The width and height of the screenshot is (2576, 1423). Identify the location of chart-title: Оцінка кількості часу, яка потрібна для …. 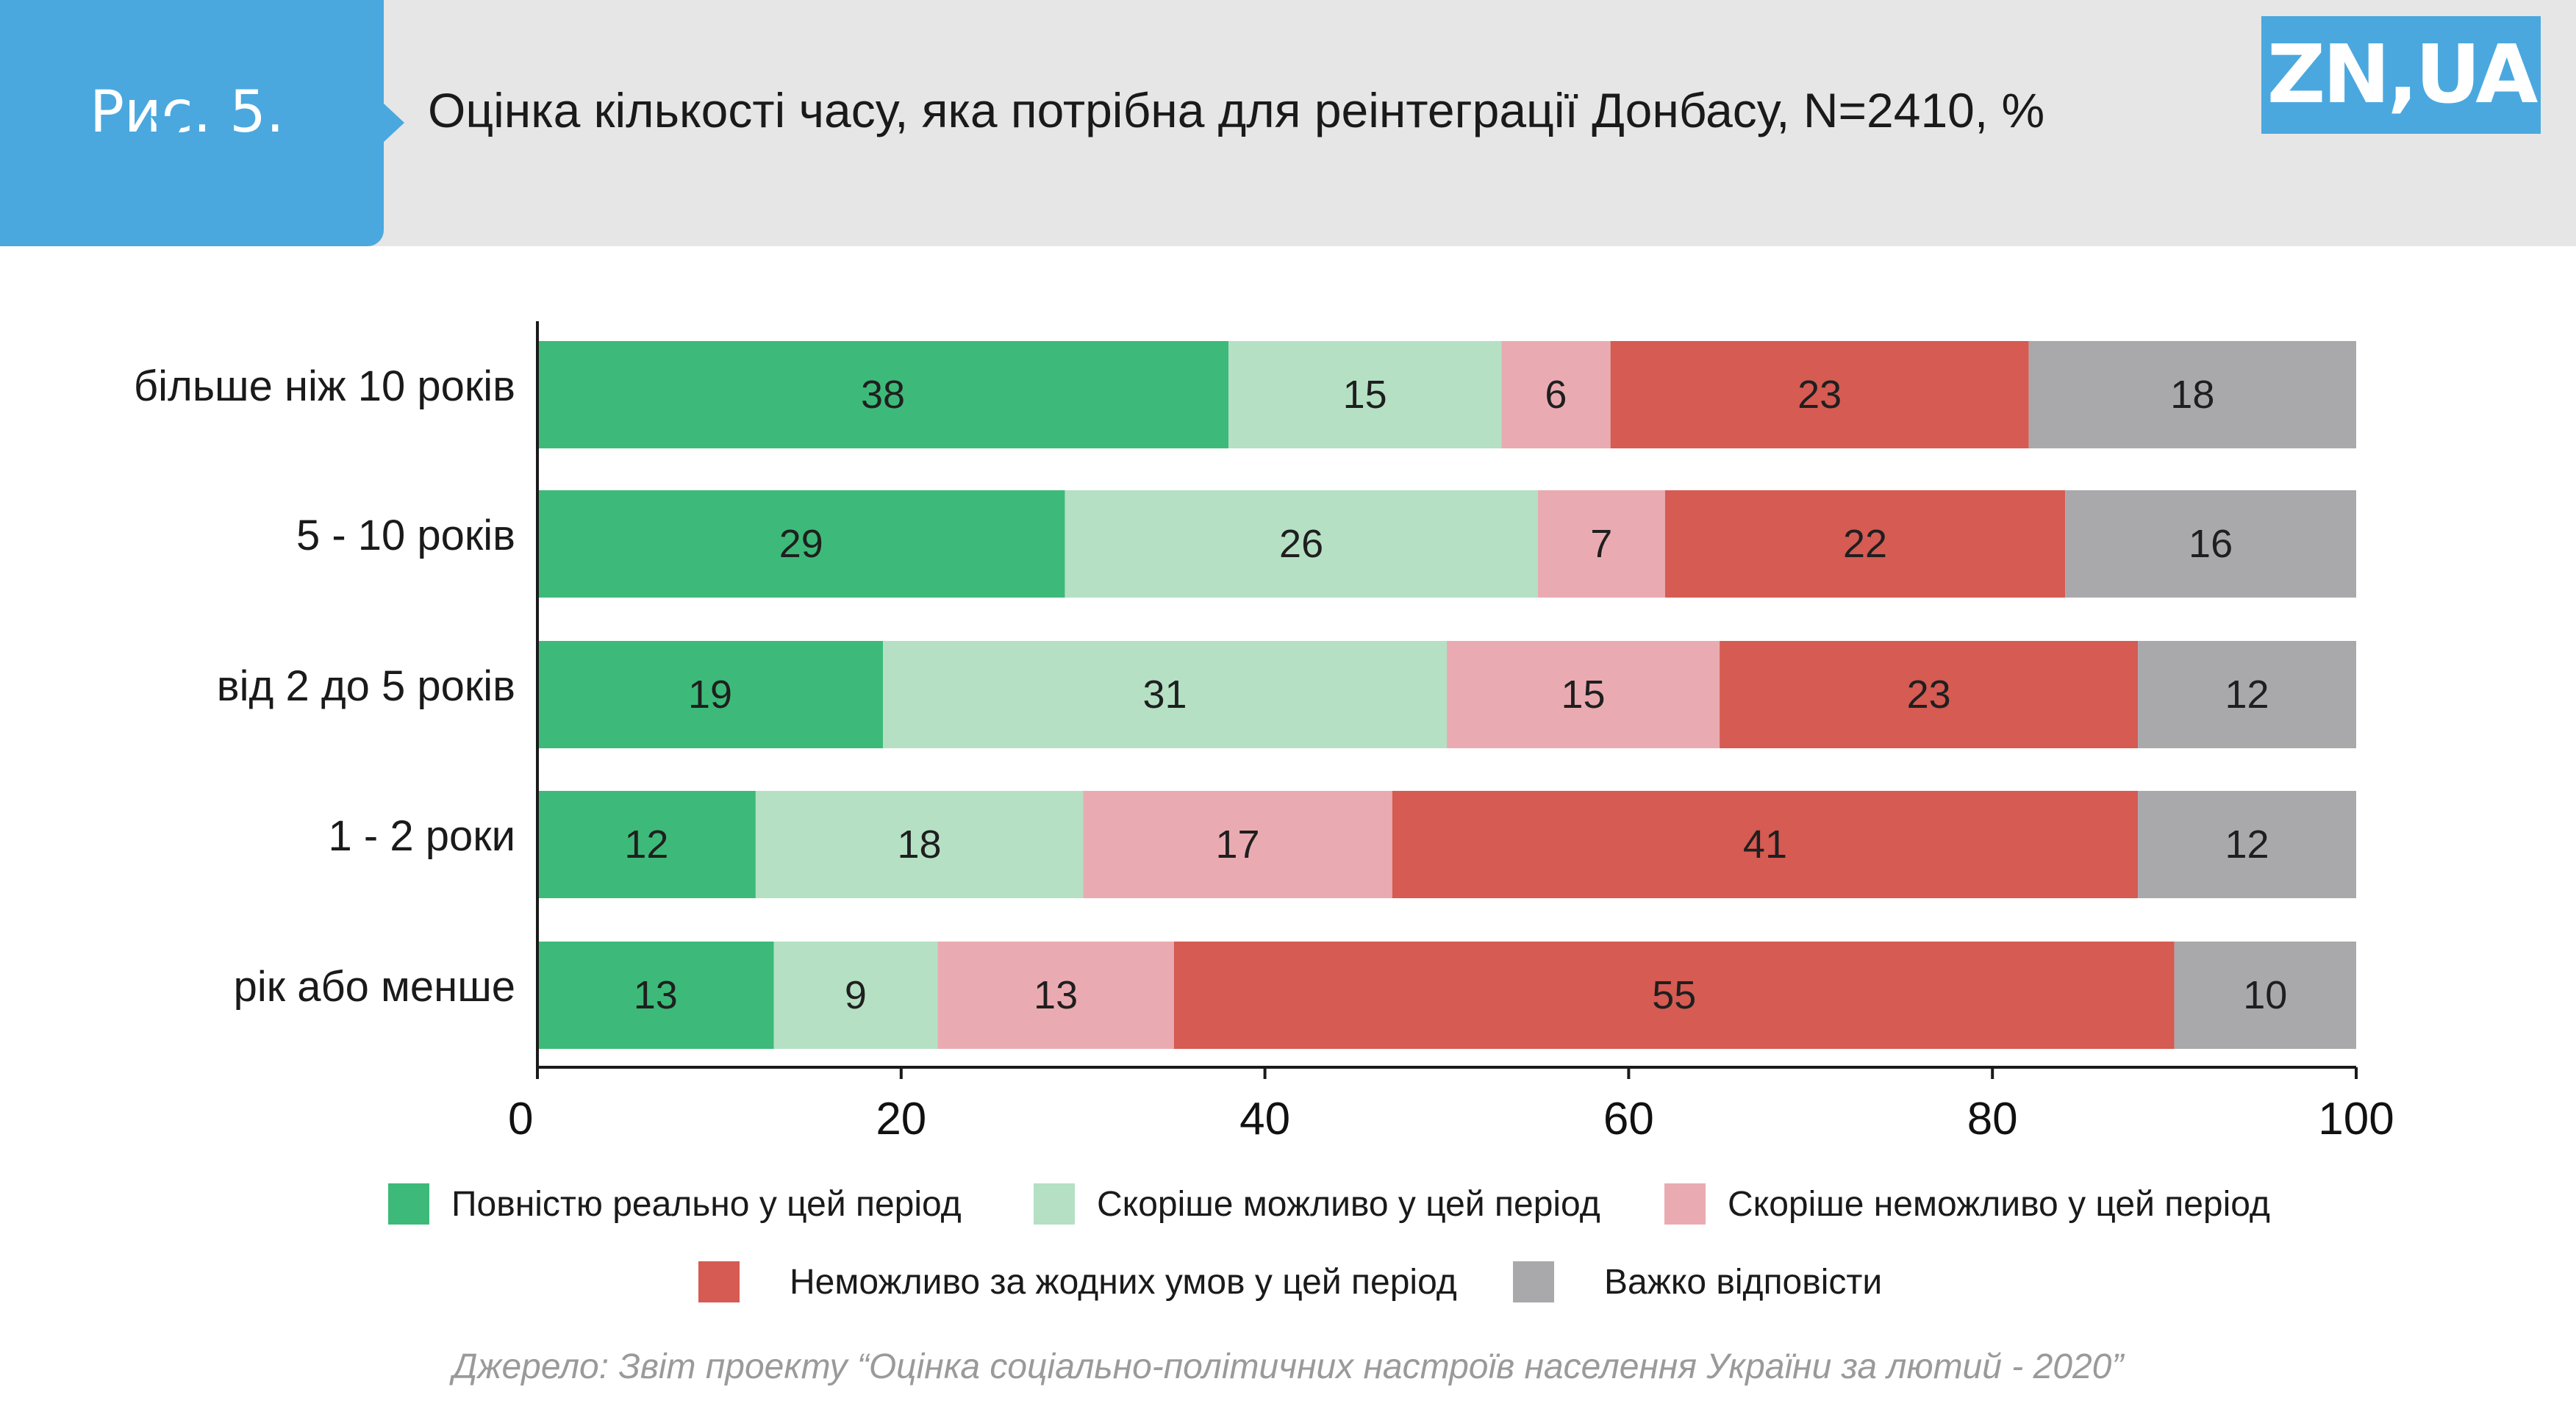
(1236, 110).